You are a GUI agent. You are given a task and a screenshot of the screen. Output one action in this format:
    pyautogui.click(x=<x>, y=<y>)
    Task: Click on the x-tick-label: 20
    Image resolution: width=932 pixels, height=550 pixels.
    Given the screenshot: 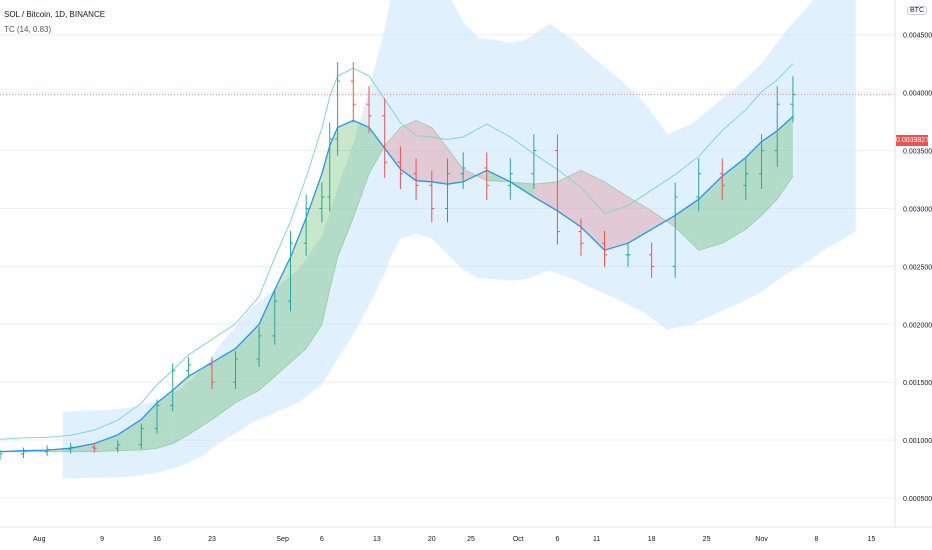 What is the action you would take?
    pyautogui.click(x=432, y=539)
    